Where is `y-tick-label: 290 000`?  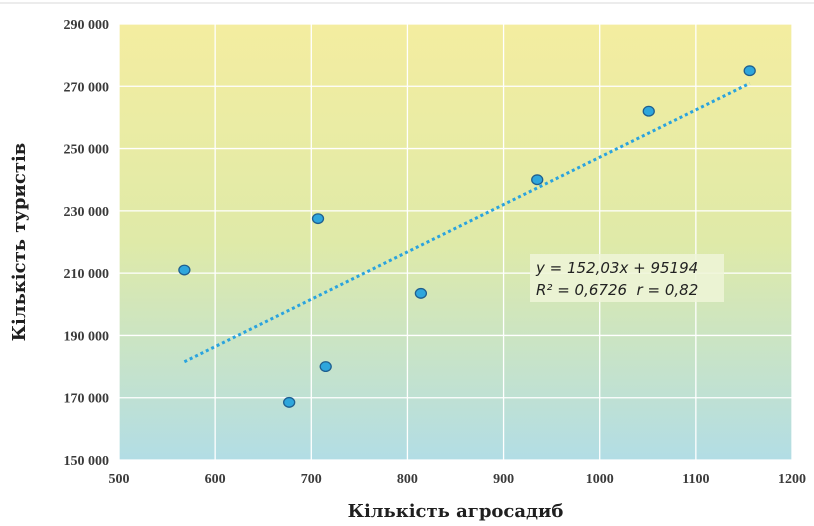 y-tick-label: 290 000 is located at coordinates (87, 25).